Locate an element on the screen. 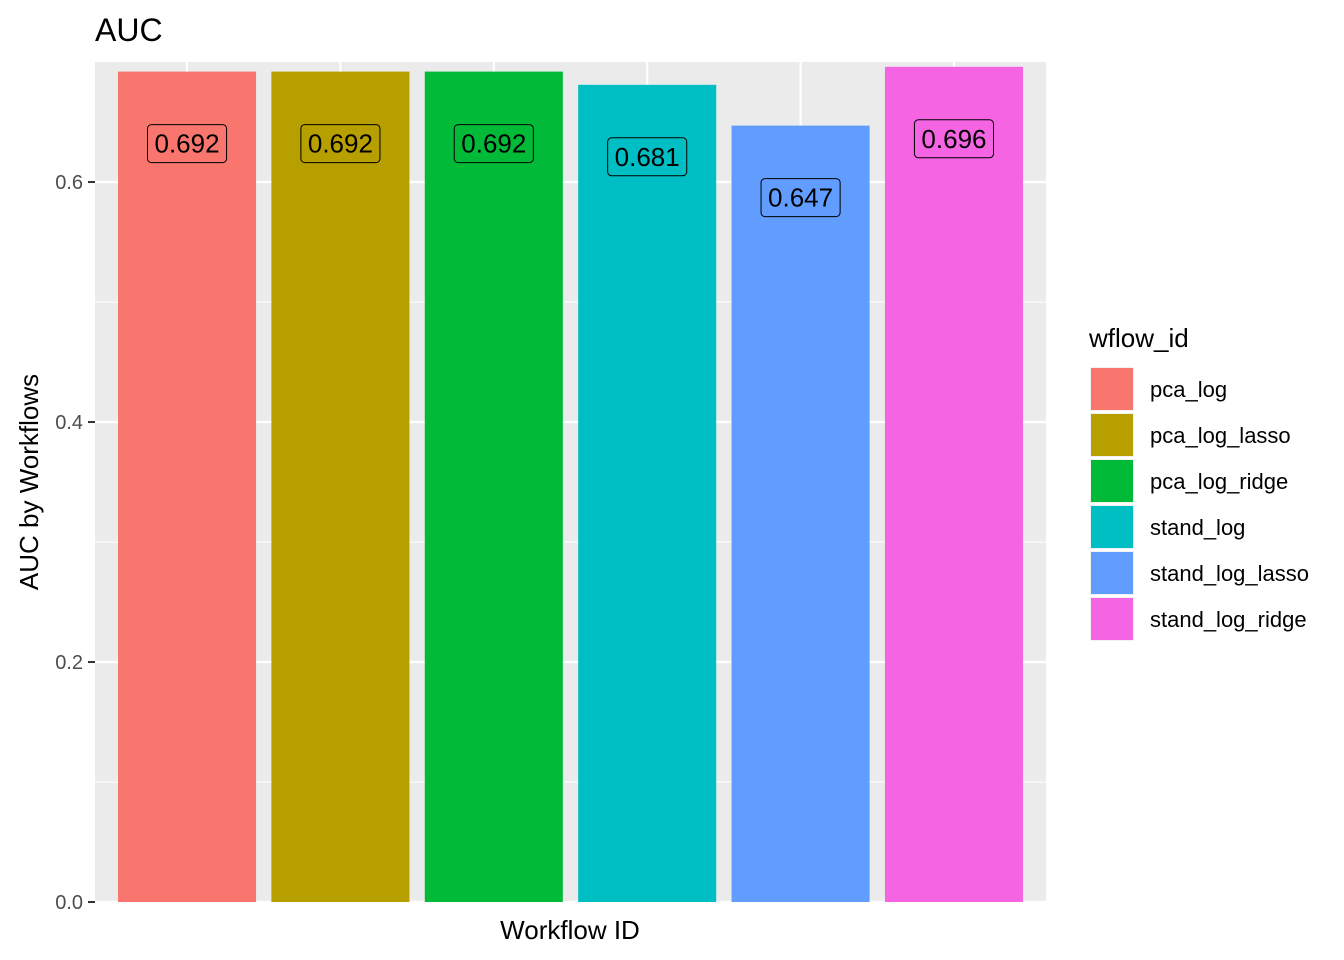 This screenshot has width=1344, height=960. legend-label-stand_log: stand_log is located at coordinates (1197, 527).